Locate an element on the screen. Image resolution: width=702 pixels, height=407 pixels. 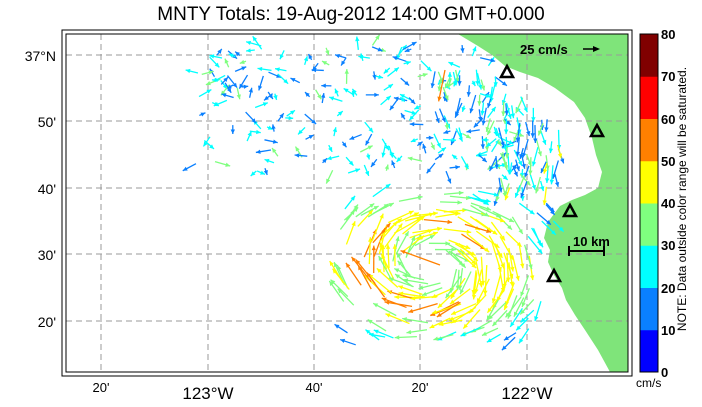
y-axis-labels: 37°N 50' 40' 30' 20' is located at coordinates (40, 189).